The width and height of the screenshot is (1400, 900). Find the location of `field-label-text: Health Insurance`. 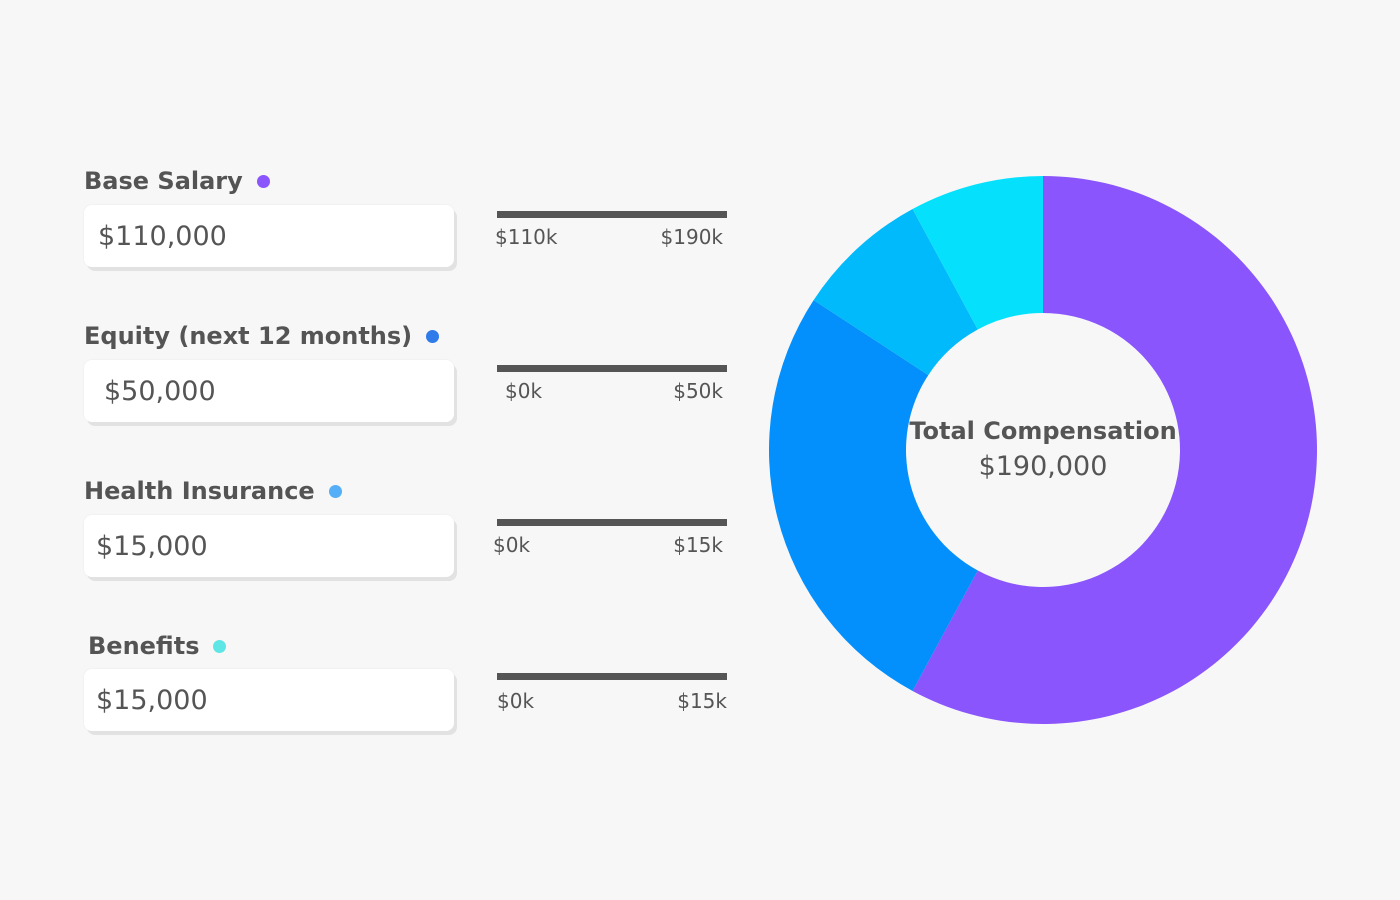

field-label-text: Health Insurance is located at coordinates (199, 491).